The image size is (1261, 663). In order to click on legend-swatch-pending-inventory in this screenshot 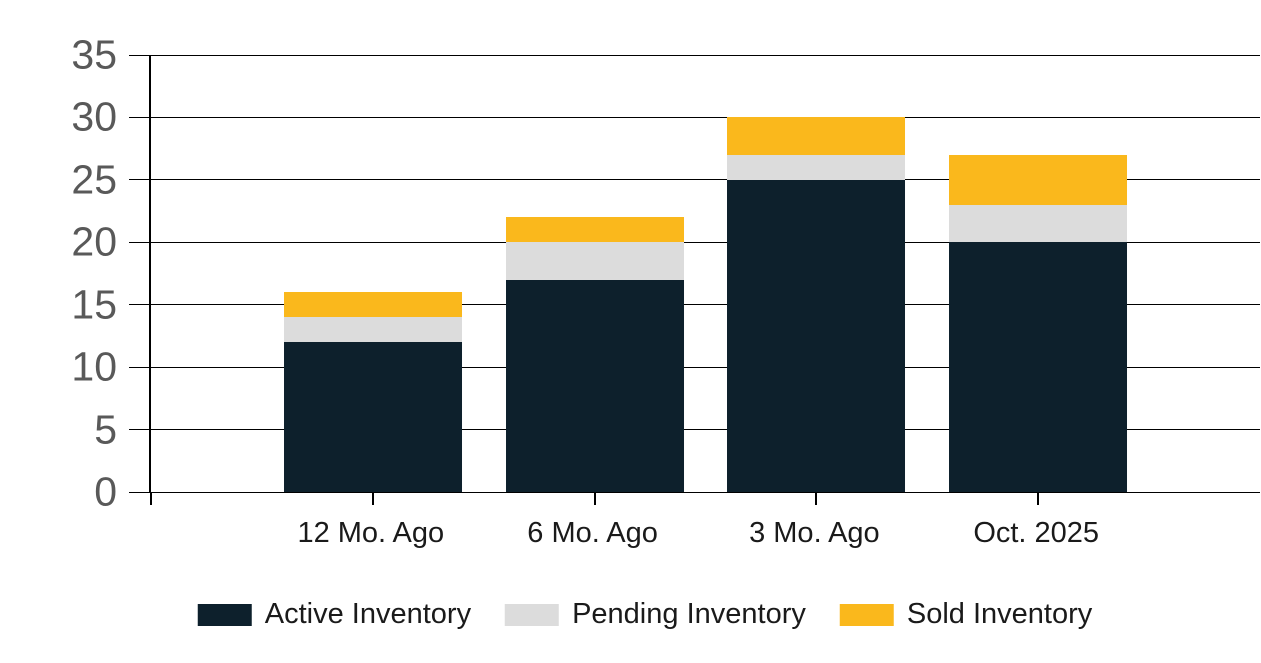, I will do `click(532, 614)`.